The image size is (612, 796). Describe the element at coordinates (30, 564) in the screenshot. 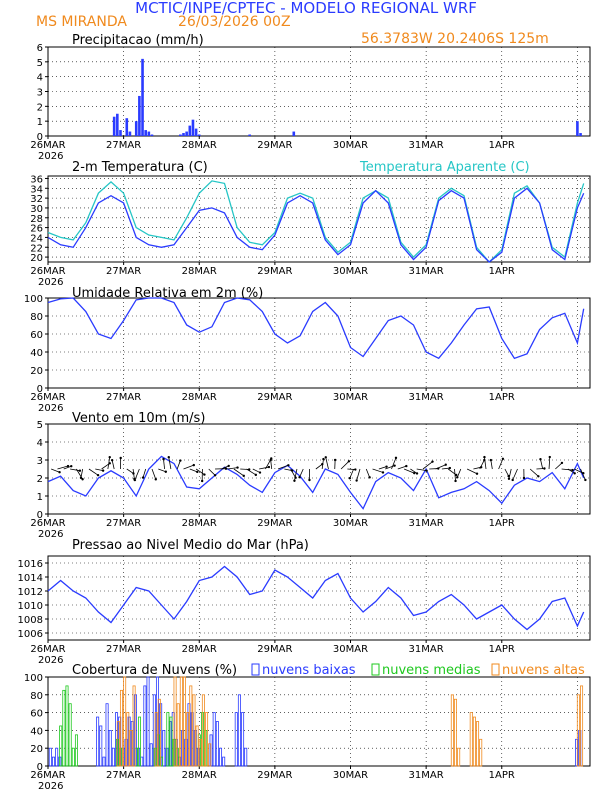

I see `y-tick-label: 1016` at that location.